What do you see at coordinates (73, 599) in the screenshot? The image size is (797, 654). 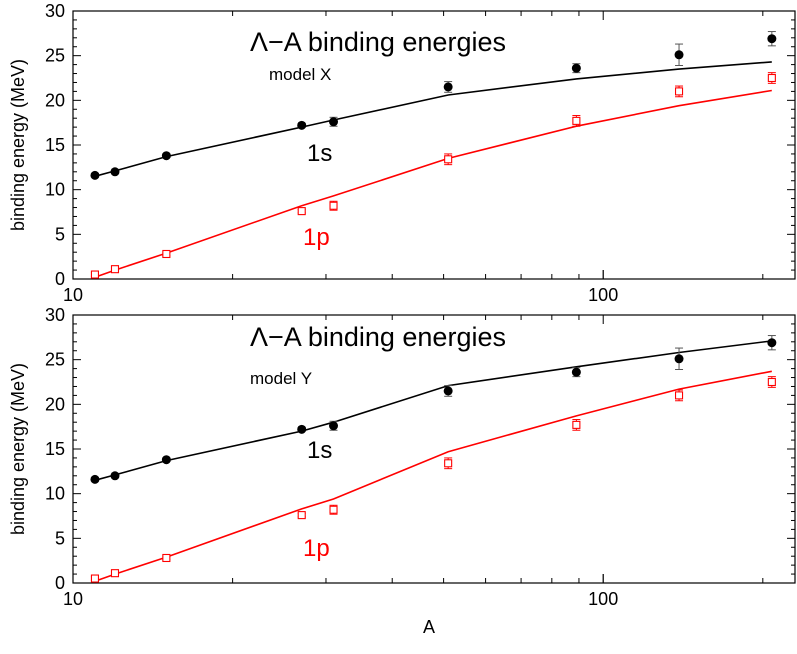 I see `x-tick-label: 10` at bounding box center [73, 599].